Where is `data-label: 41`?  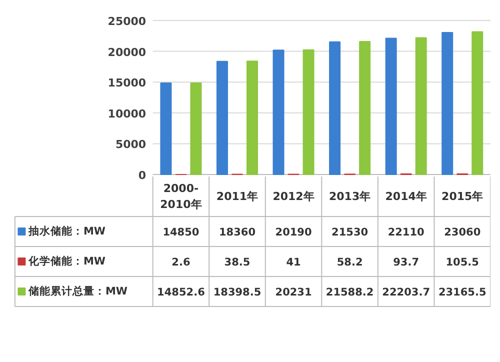 data-label: 41 is located at coordinates (293, 262).